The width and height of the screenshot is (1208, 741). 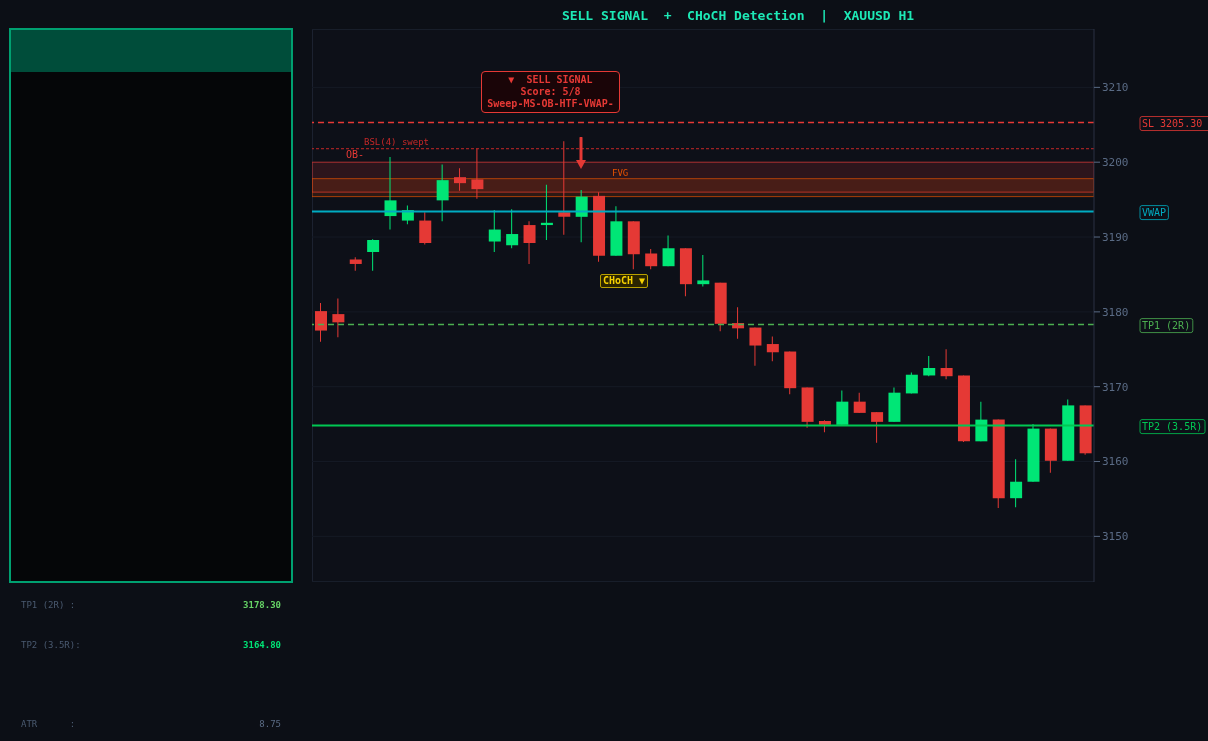 What do you see at coordinates (262, 645) in the screenshot?
I see `text: 3164.80` at bounding box center [262, 645].